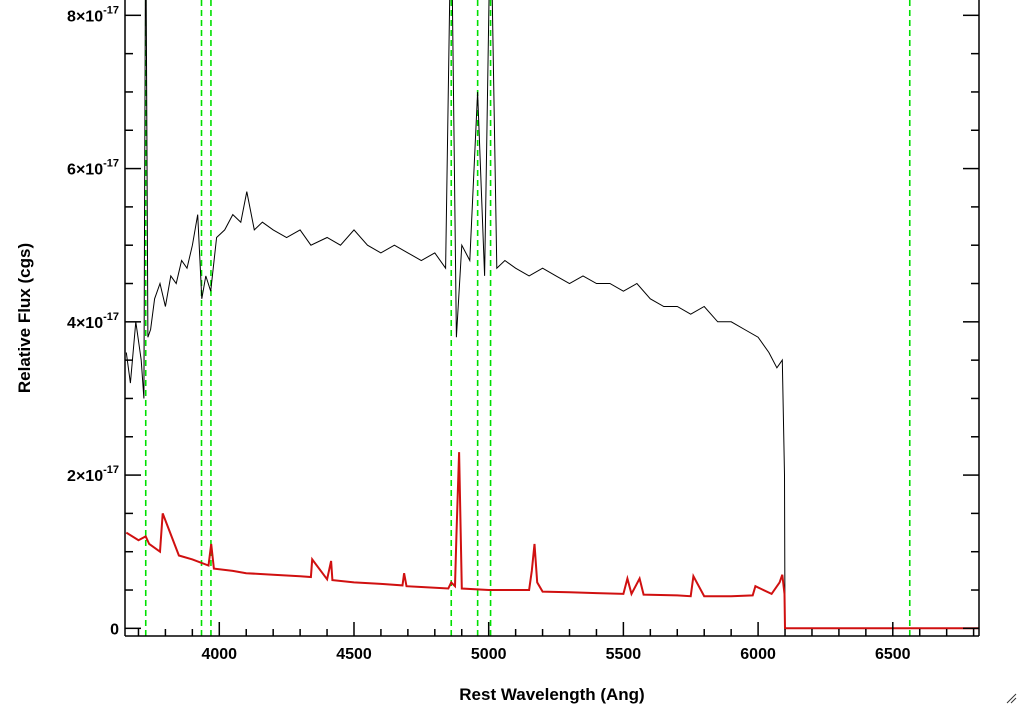 The height and width of the screenshot is (706, 1020). I want to click on x-tick-label: 6000, so click(758, 654).